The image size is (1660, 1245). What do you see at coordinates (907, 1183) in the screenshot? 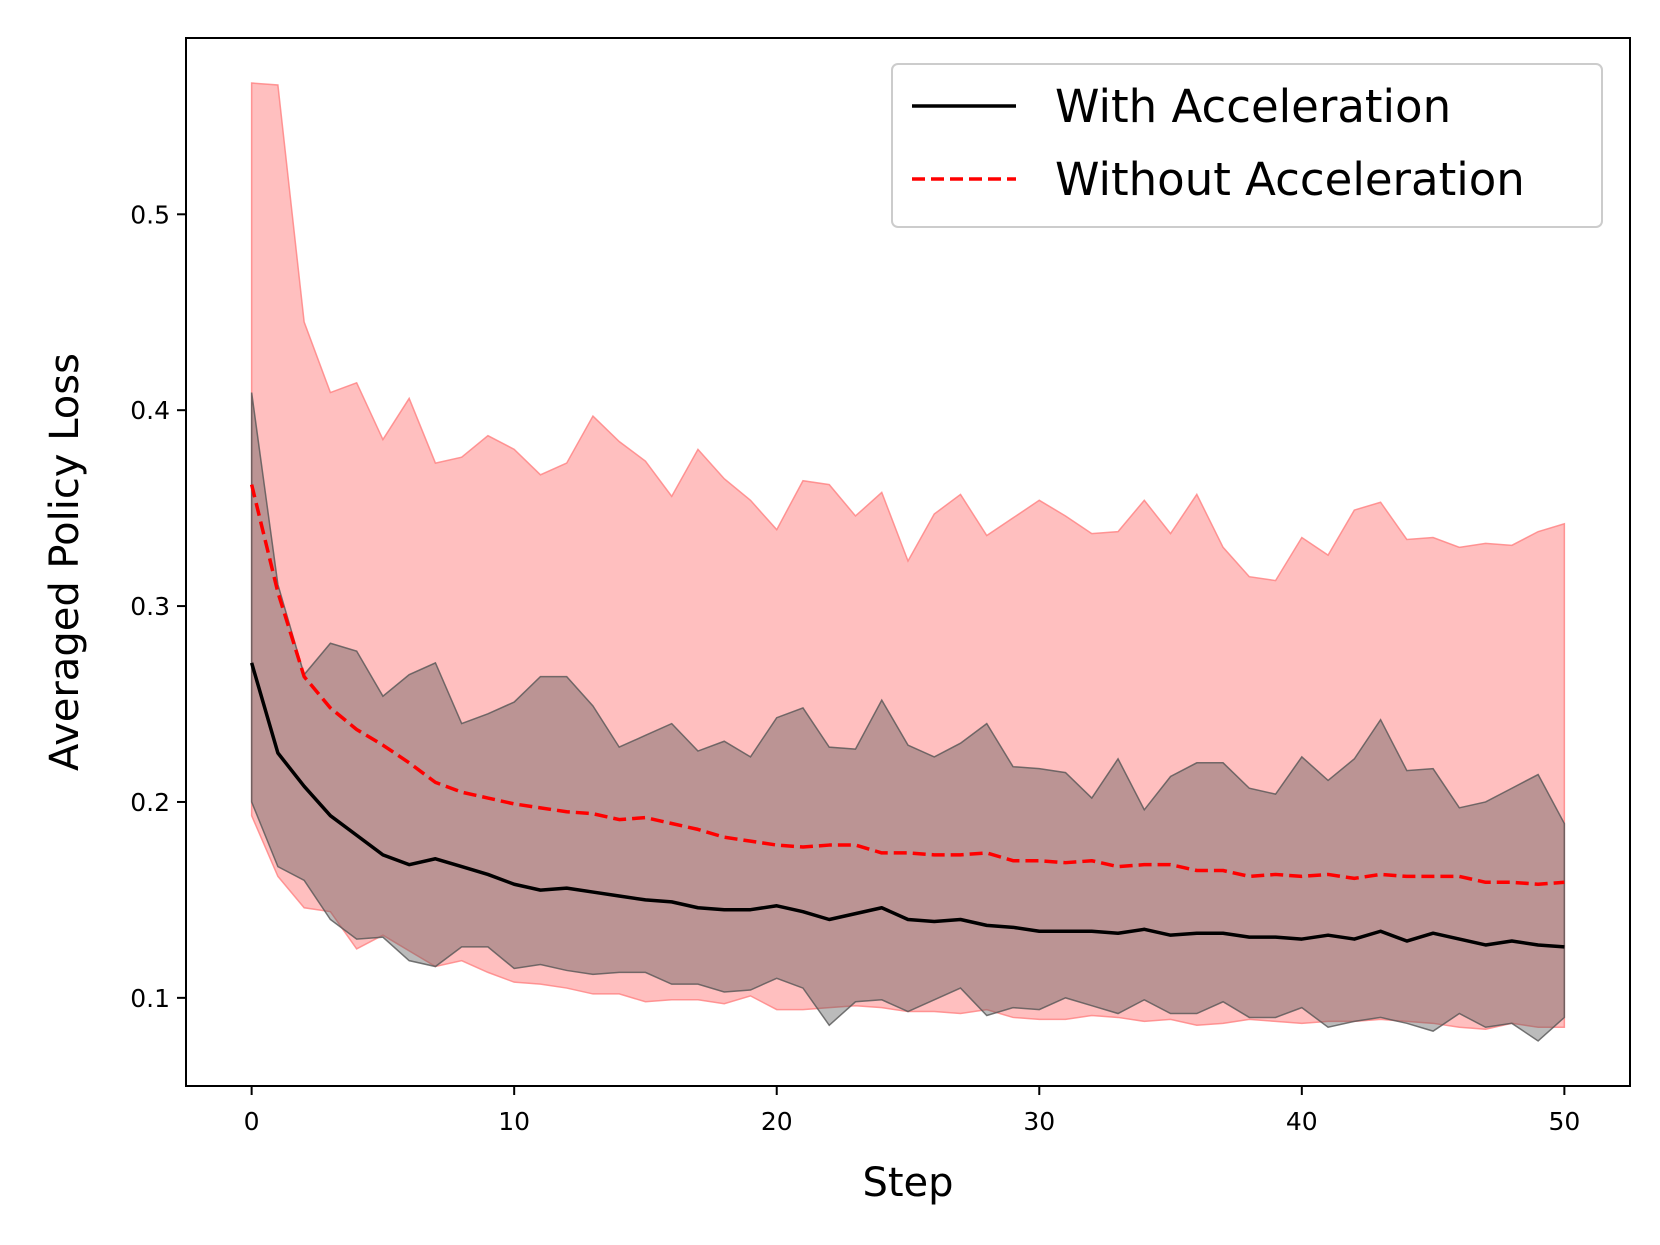
I see `x-axis-label: Step` at bounding box center [907, 1183].